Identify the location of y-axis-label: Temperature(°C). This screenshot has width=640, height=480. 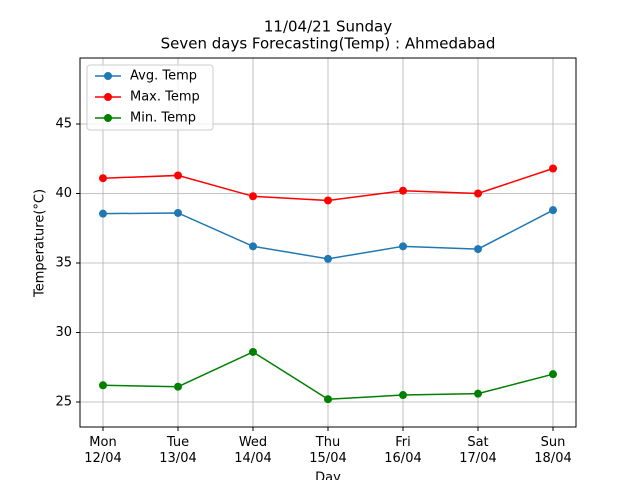
(40, 243).